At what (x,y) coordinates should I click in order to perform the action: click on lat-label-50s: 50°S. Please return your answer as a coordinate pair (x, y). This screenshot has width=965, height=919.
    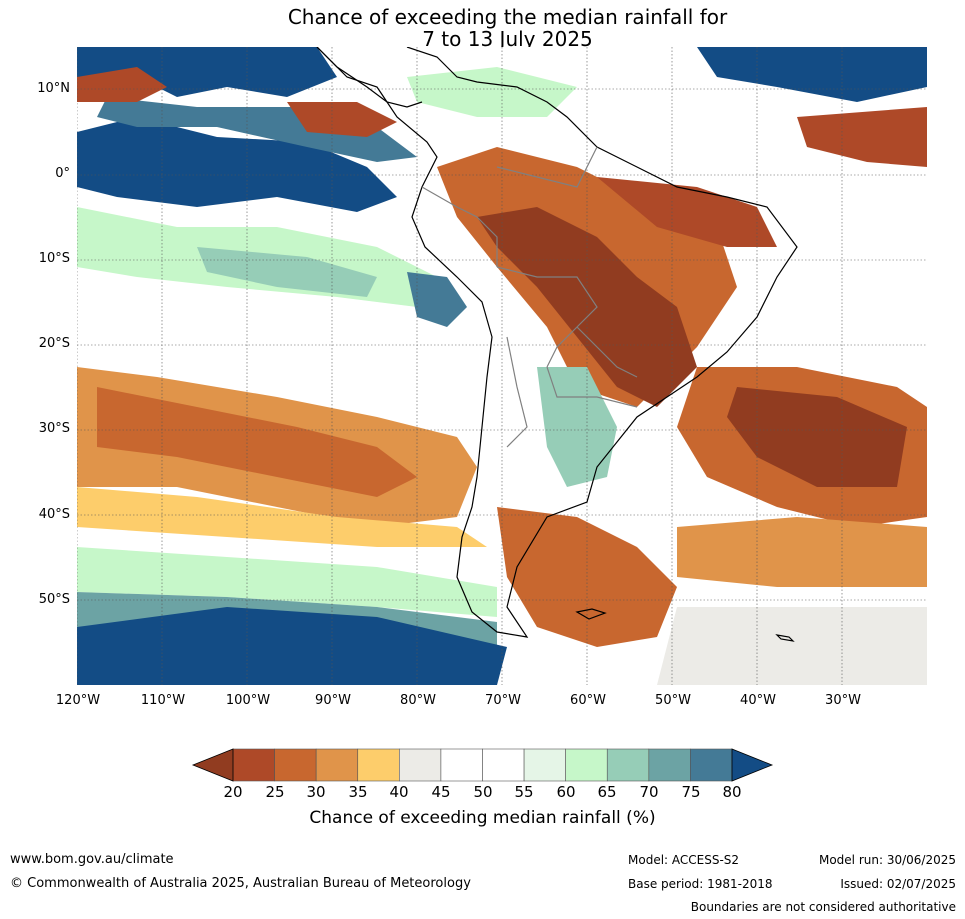
    Looking at the image, I should click on (54, 599).